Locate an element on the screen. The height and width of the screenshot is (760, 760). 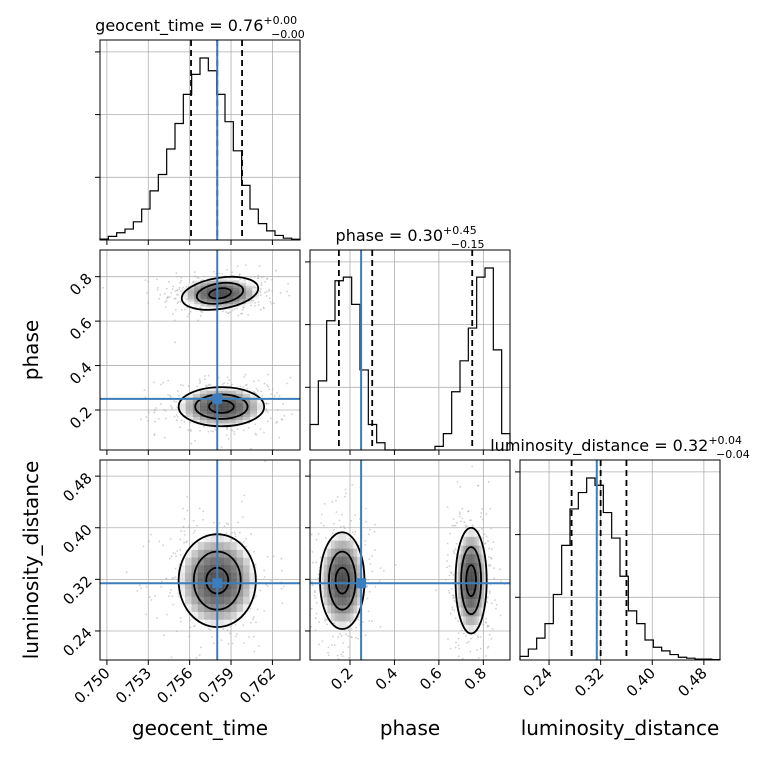
x-tick-label: 0.24 is located at coordinates (538, 682).